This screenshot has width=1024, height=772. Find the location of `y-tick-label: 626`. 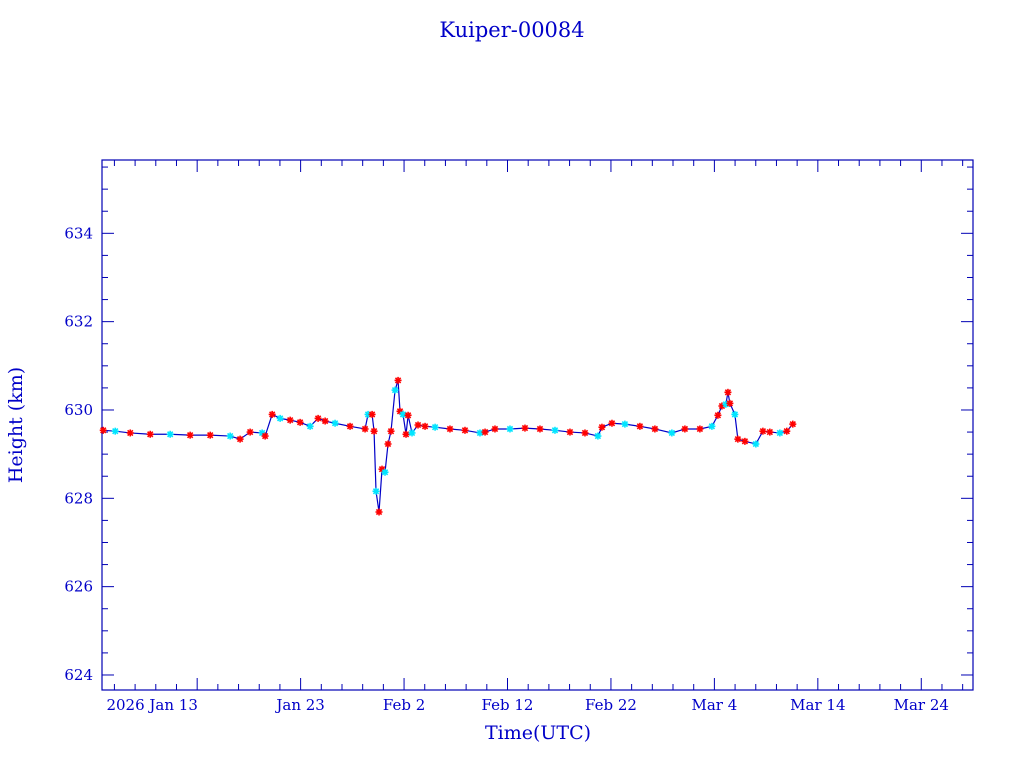

y-tick-label: 626 is located at coordinates (78, 587).